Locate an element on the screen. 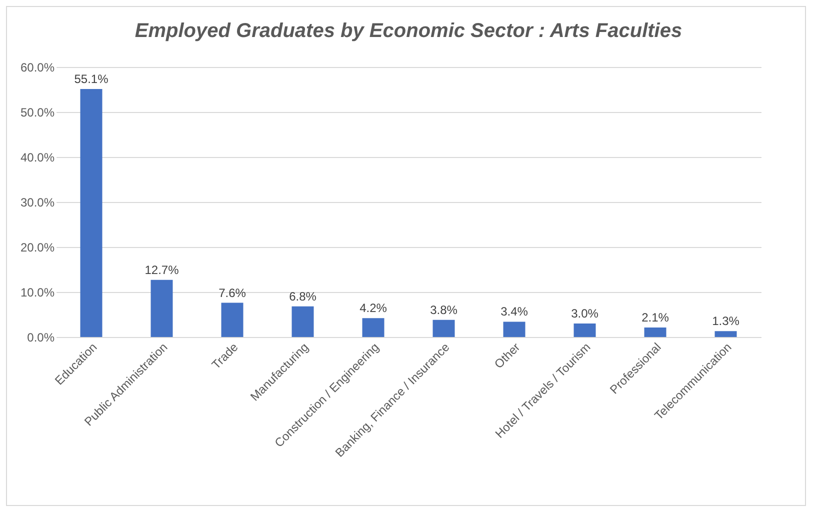  data-label: 7.6% is located at coordinates (232, 293).